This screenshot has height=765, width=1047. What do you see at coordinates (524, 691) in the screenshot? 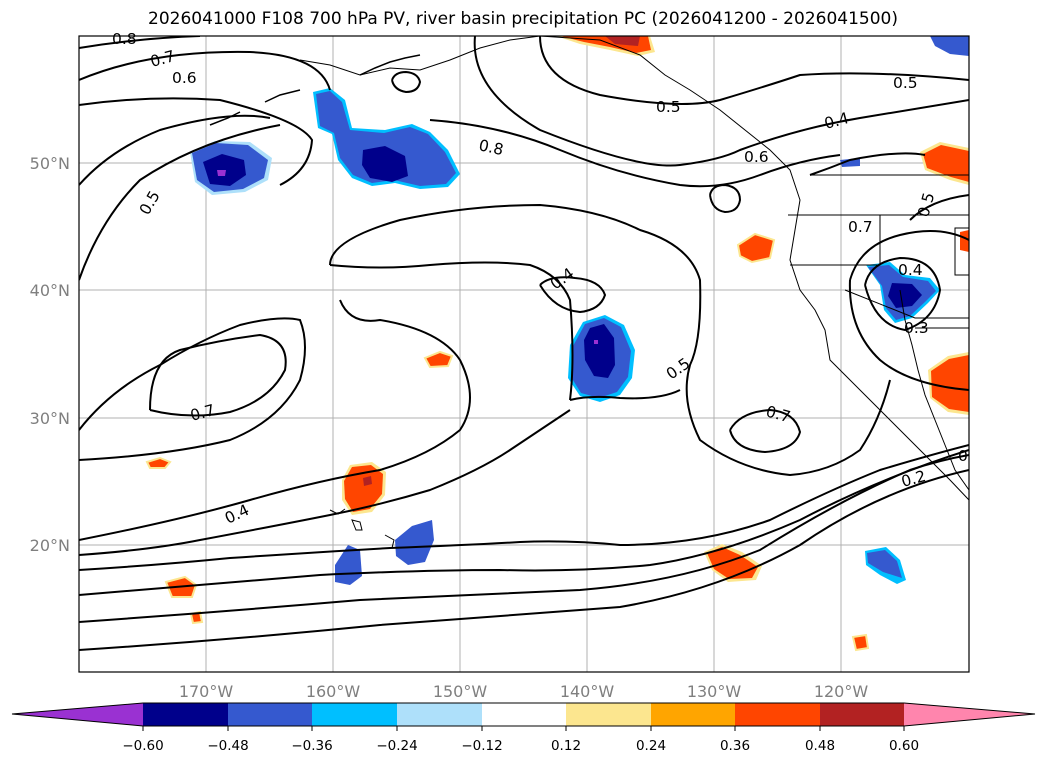
I see `lon-tick-labels: 170°W 160°W 150°W 140°W 130°W 120°W` at bounding box center [524, 691].